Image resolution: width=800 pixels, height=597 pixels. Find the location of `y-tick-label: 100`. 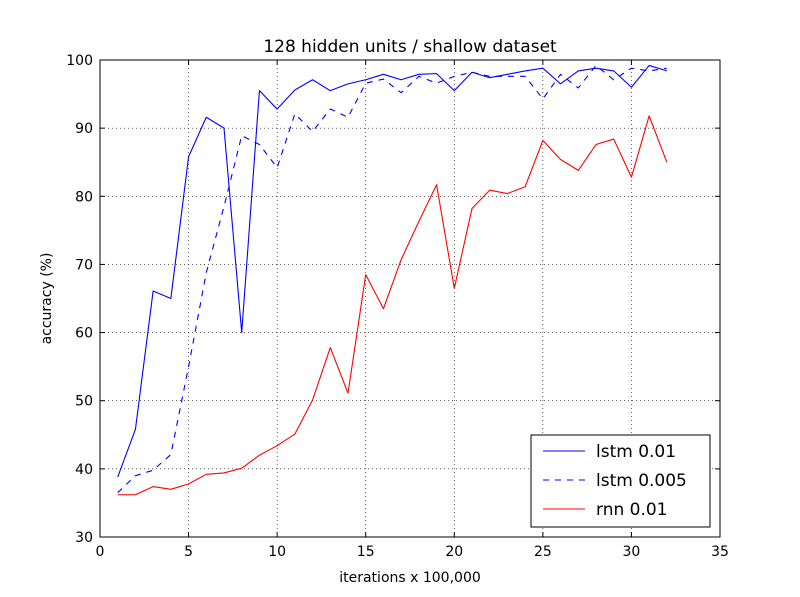

y-tick-label: 100 is located at coordinates (79, 61).